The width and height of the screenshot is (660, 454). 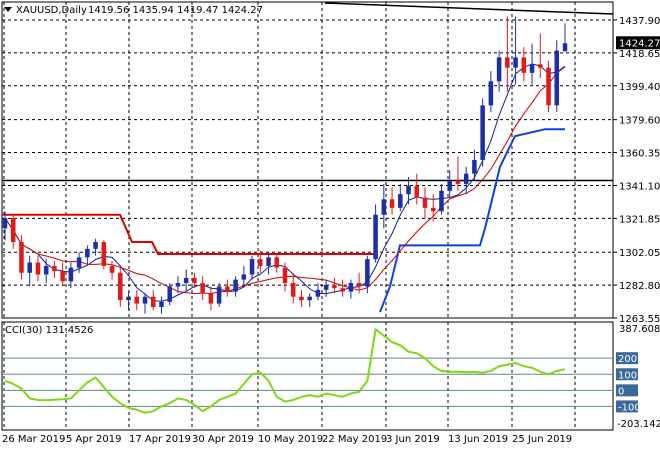 I want to click on cci-level-label: 200, so click(x=627, y=359).